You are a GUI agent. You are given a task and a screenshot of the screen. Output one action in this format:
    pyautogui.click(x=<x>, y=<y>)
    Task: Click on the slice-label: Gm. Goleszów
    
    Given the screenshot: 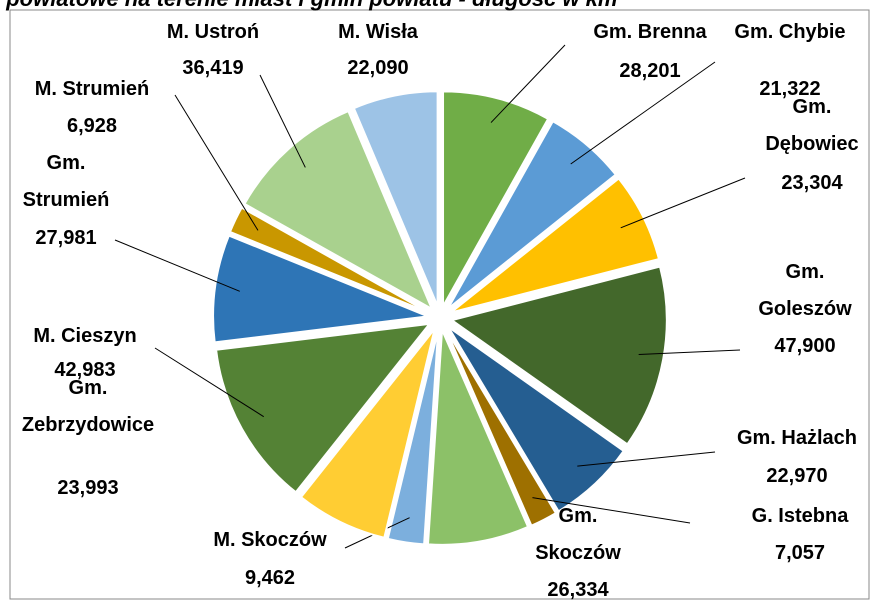 What is the action you would take?
    pyautogui.click(x=805, y=290)
    